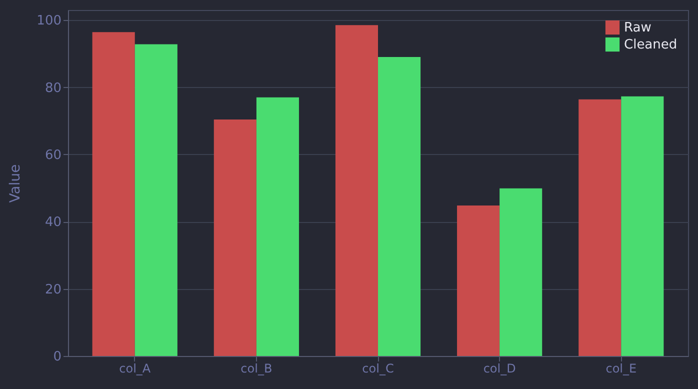  What do you see at coordinates (57, 357) in the screenshot?
I see `y-tick-label: 0` at bounding box center [57, 357].